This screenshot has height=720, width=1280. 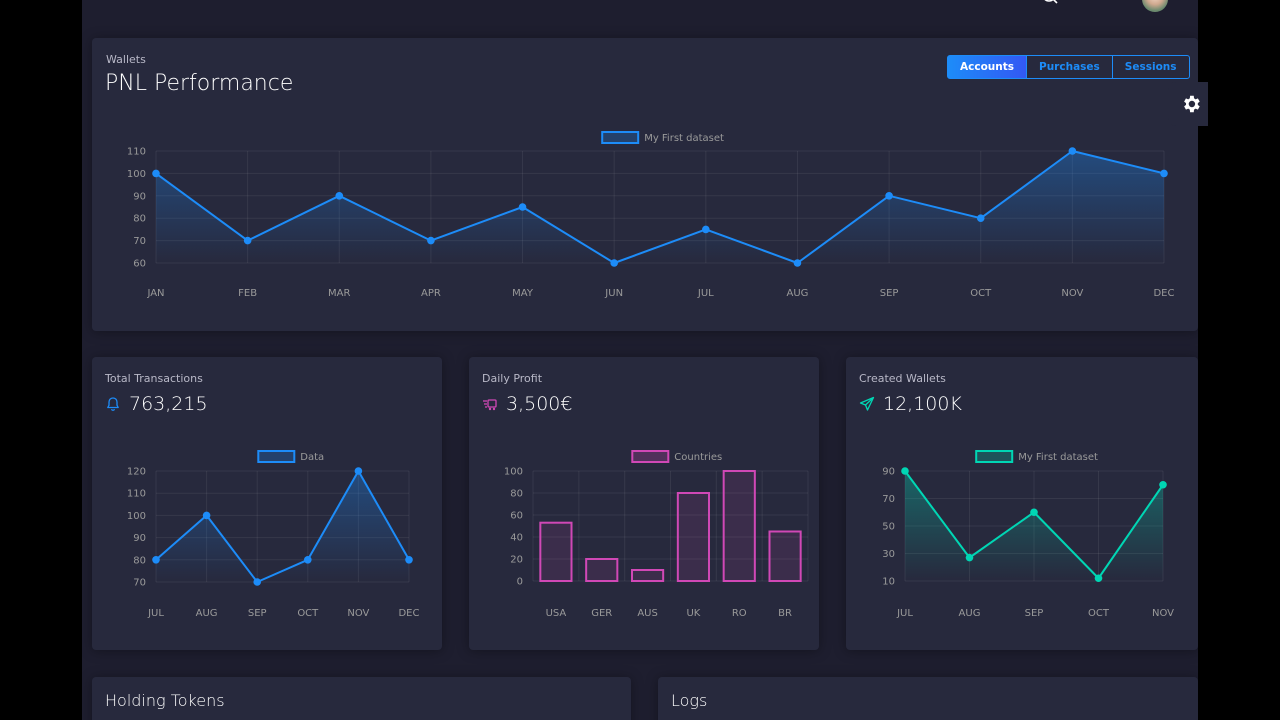 What do you see at coordinates (888, 527) in the screenshot?
I see `y-tick-label: 50` at bounding box center [888, 527].